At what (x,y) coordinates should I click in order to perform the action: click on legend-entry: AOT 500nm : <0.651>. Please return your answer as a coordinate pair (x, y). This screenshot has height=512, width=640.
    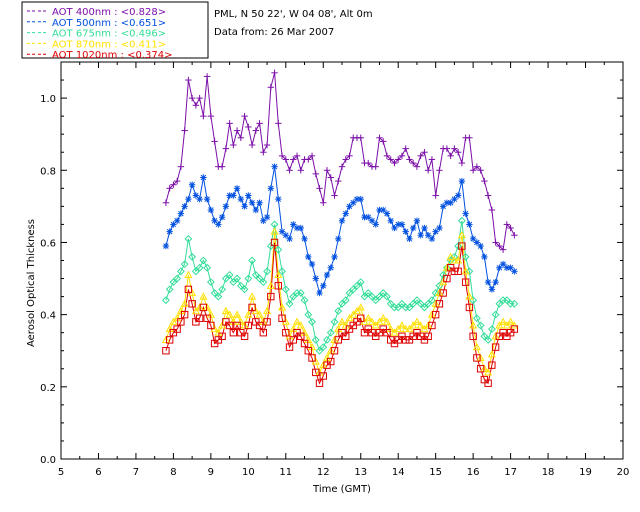
    Looking at the image, I should click on (109, 23).